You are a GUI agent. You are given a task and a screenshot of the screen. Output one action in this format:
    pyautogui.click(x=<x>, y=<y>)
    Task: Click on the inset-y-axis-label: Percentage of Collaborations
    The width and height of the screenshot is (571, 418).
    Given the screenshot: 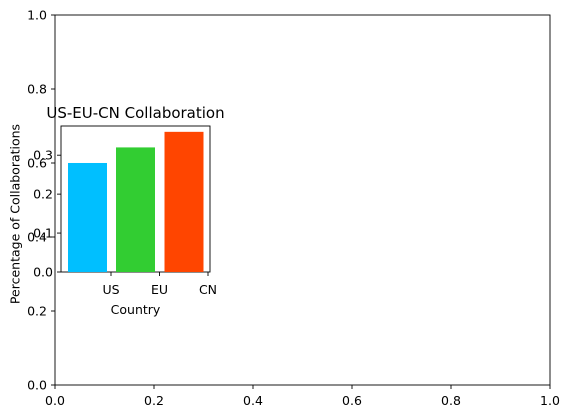 What is the action you would take?
    pyautogui.click(x=15, y=214)
    